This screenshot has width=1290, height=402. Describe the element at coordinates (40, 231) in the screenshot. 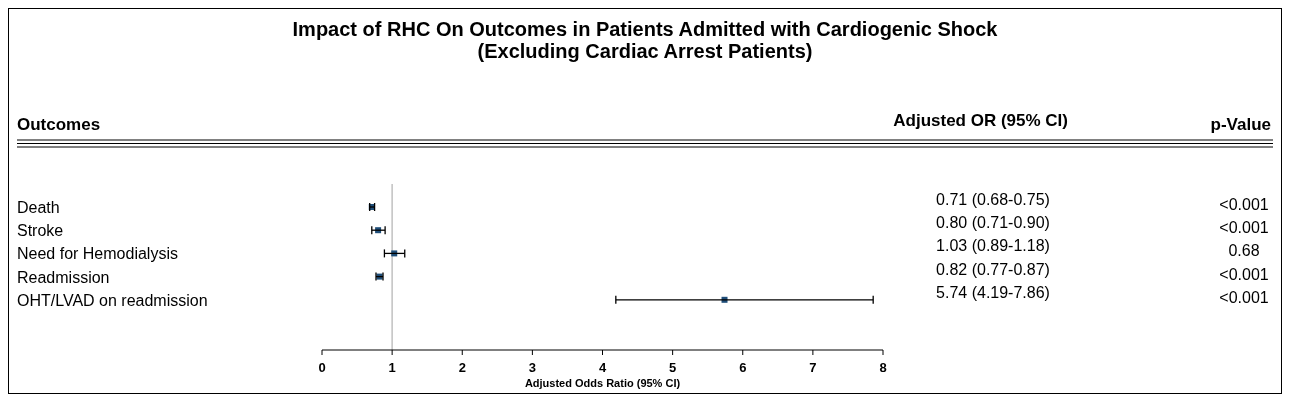

I see `y-tick-label: Stroke` at that location.